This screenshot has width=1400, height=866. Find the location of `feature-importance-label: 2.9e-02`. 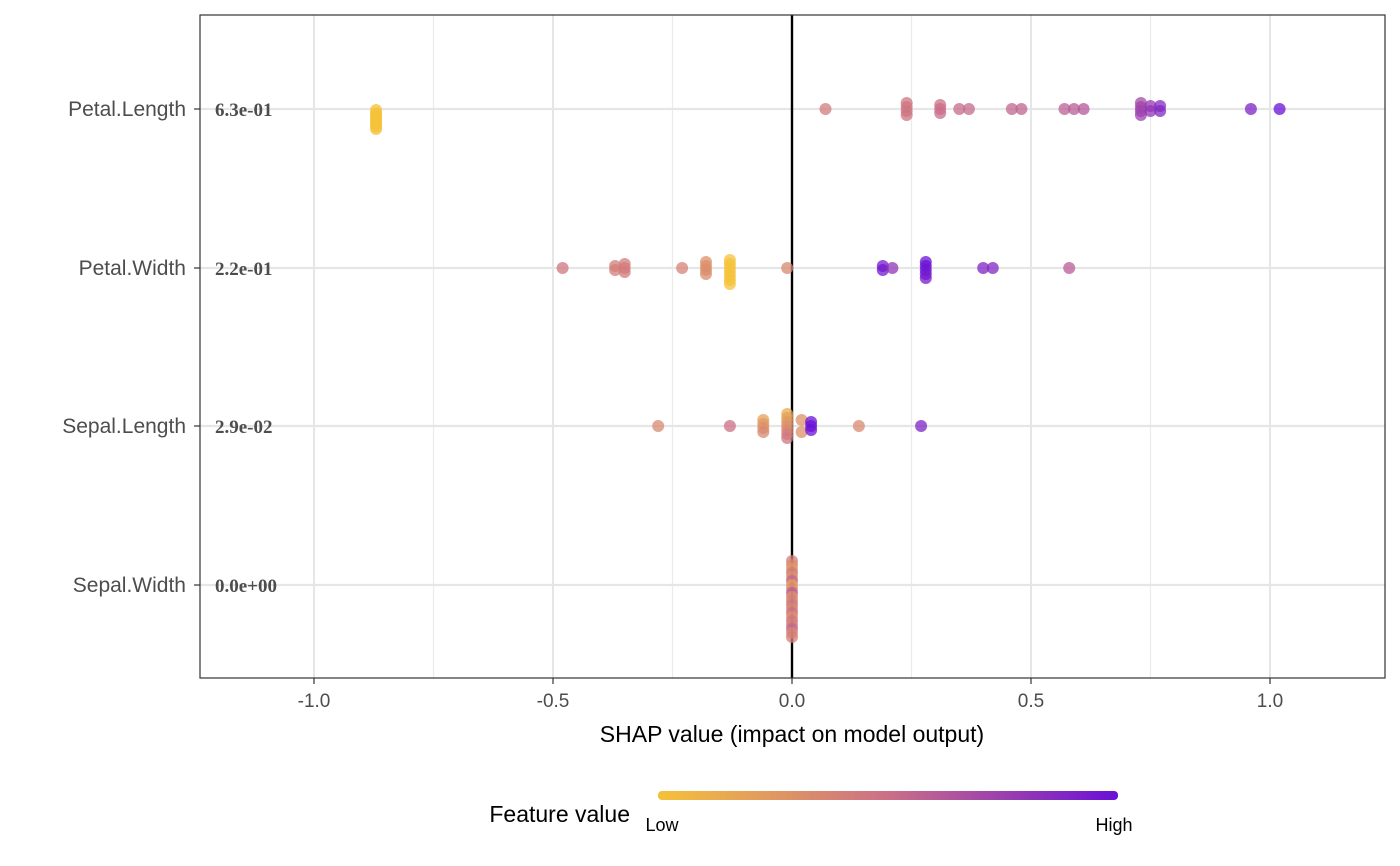

feature-importance-label: 2.9e-02 is located at coordinates (244, 427).